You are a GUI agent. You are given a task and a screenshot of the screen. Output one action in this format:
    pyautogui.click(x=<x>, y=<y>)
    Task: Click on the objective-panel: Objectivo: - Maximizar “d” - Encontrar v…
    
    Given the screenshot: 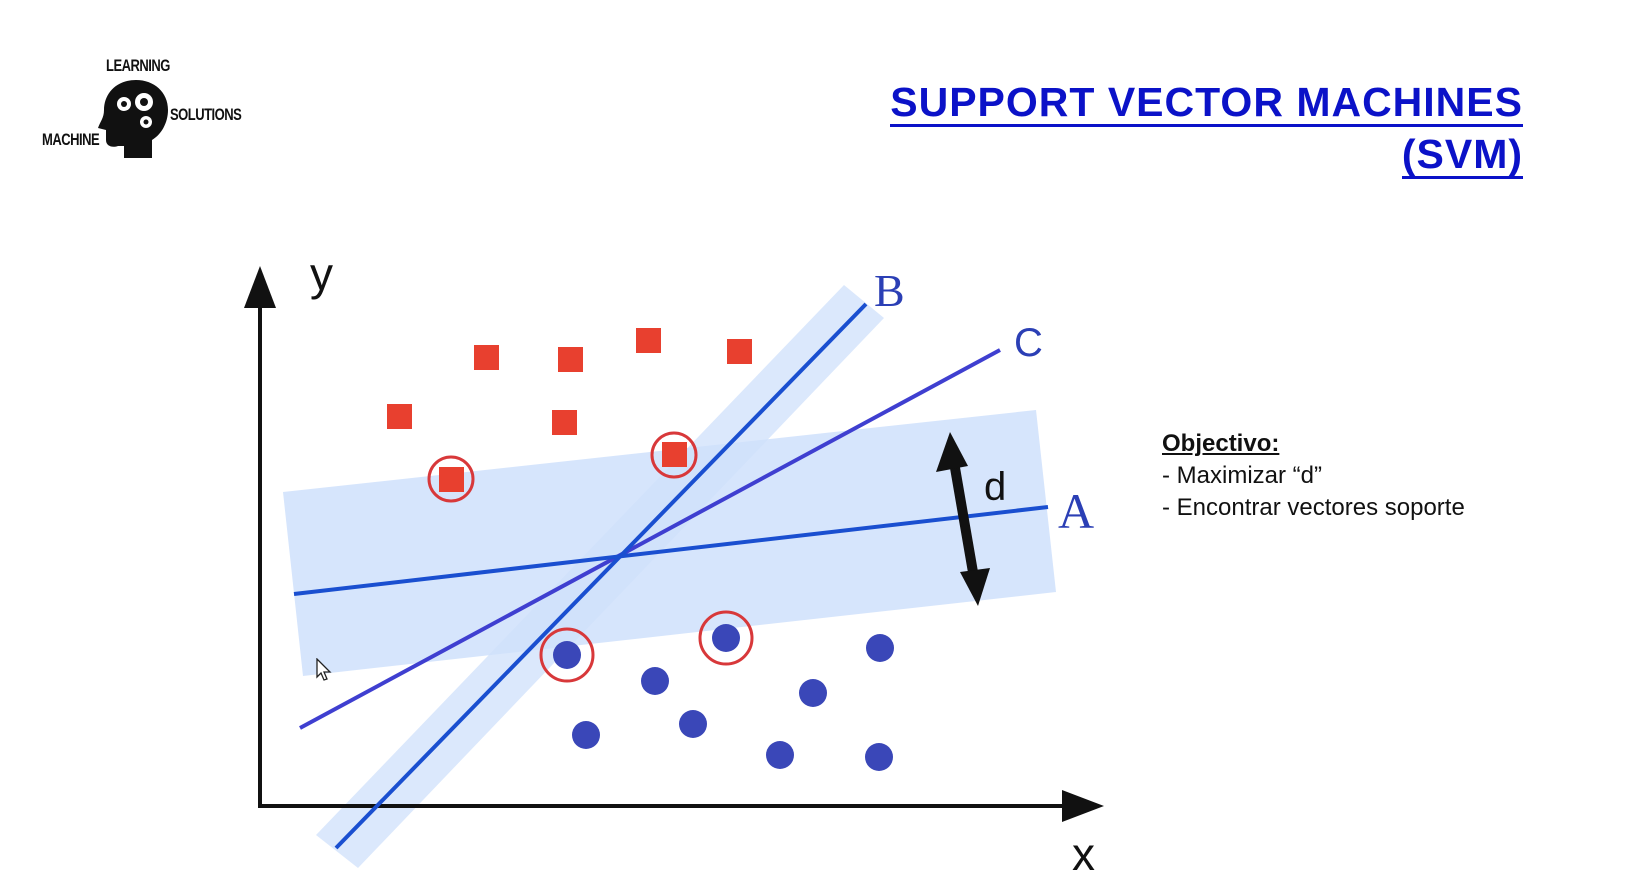 What is the action you would take?
    pyautogui.click(x=1313, y=476)
    